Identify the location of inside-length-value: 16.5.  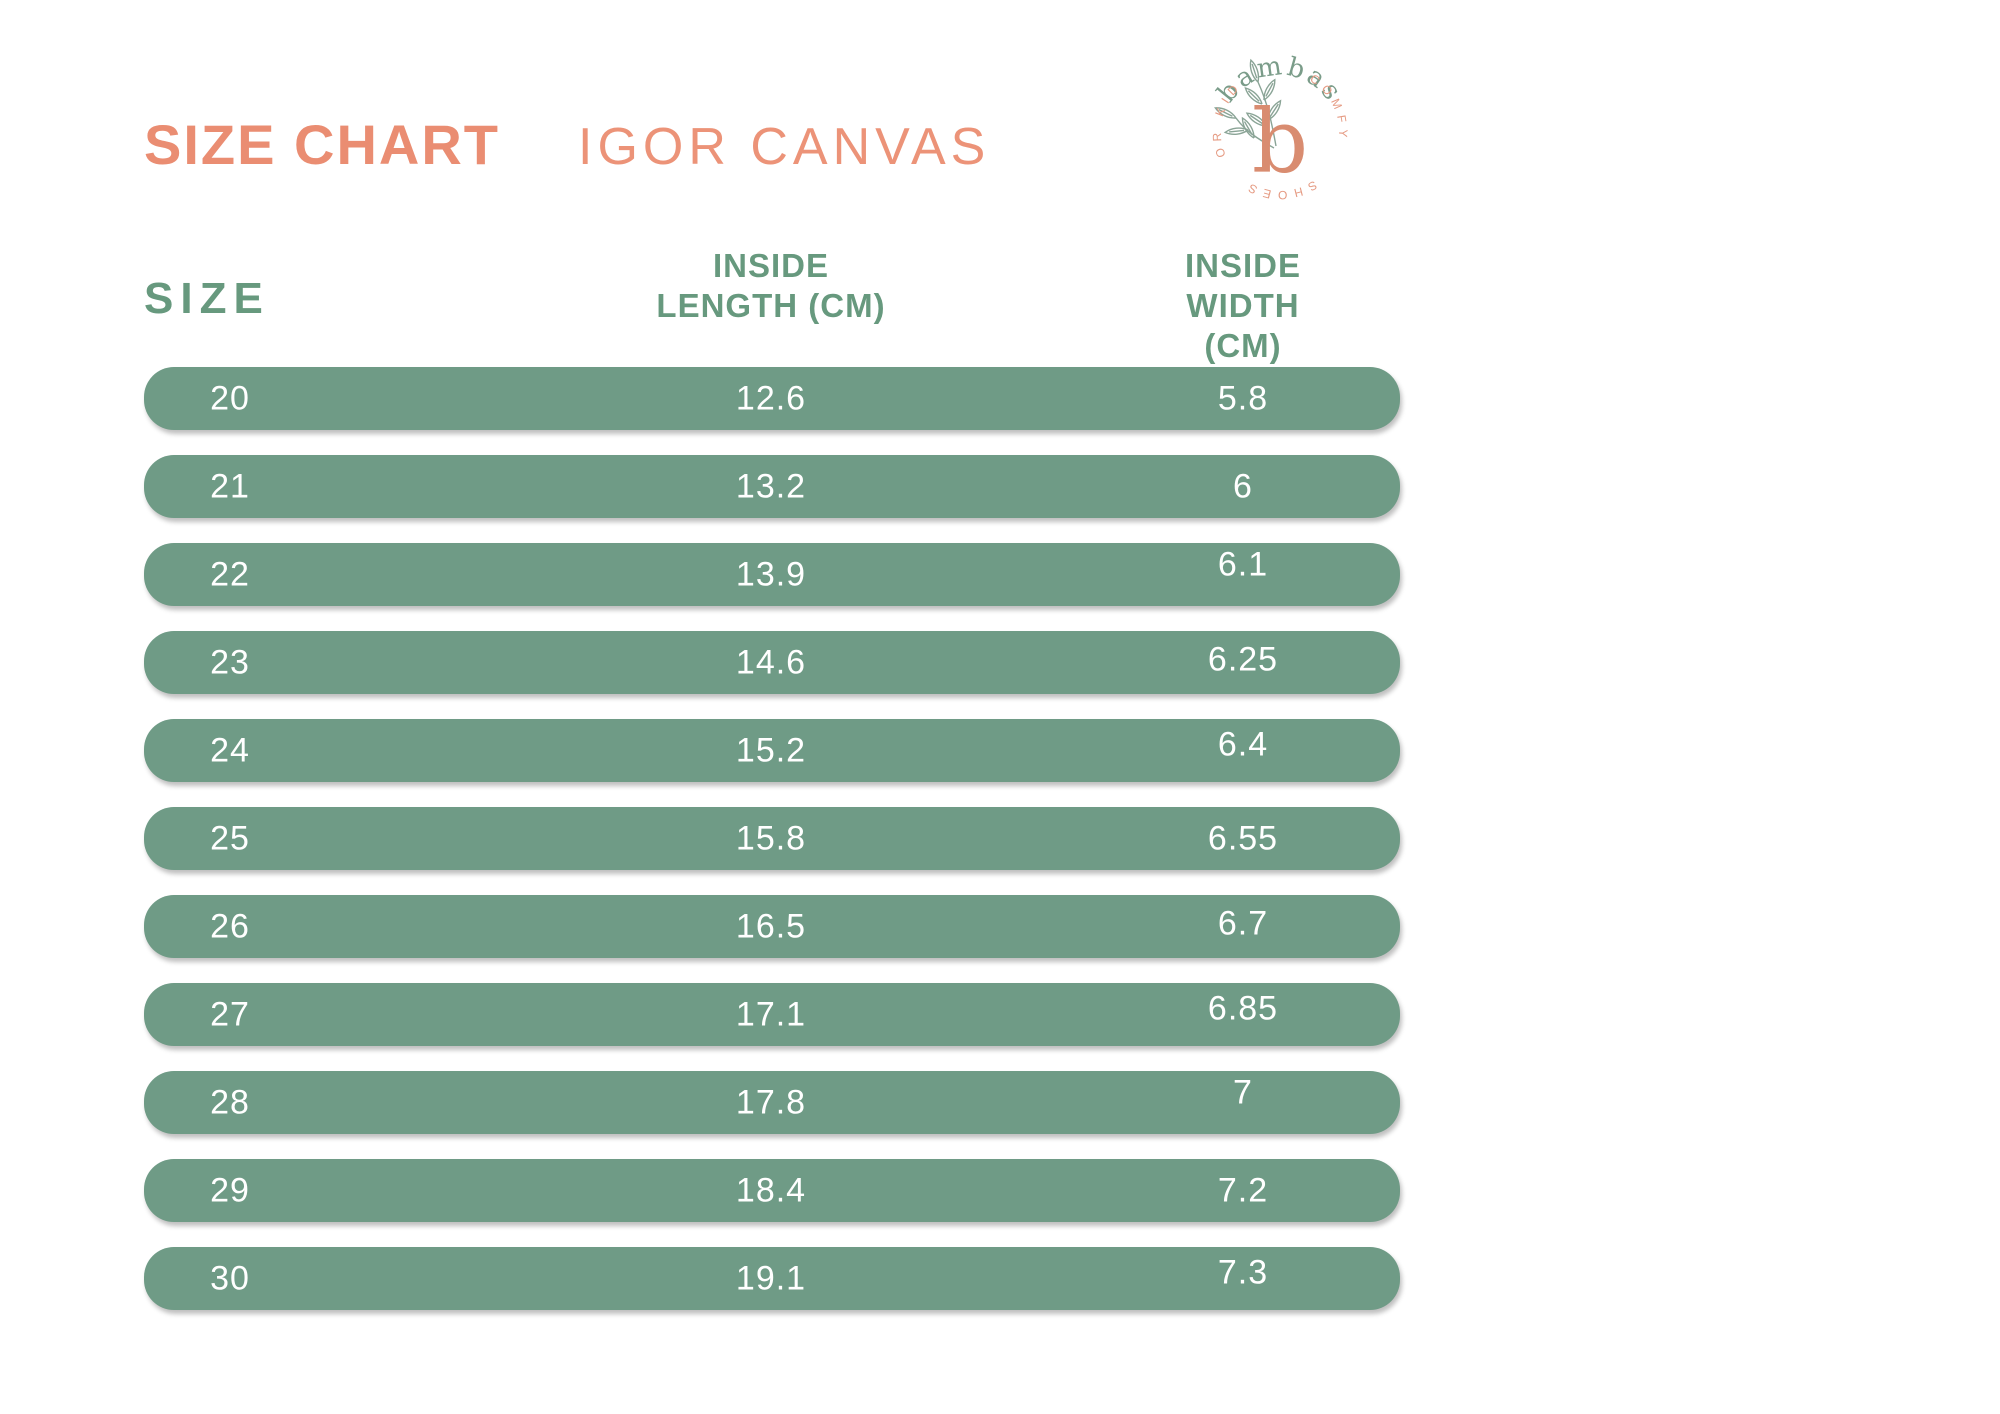
(771, 926).